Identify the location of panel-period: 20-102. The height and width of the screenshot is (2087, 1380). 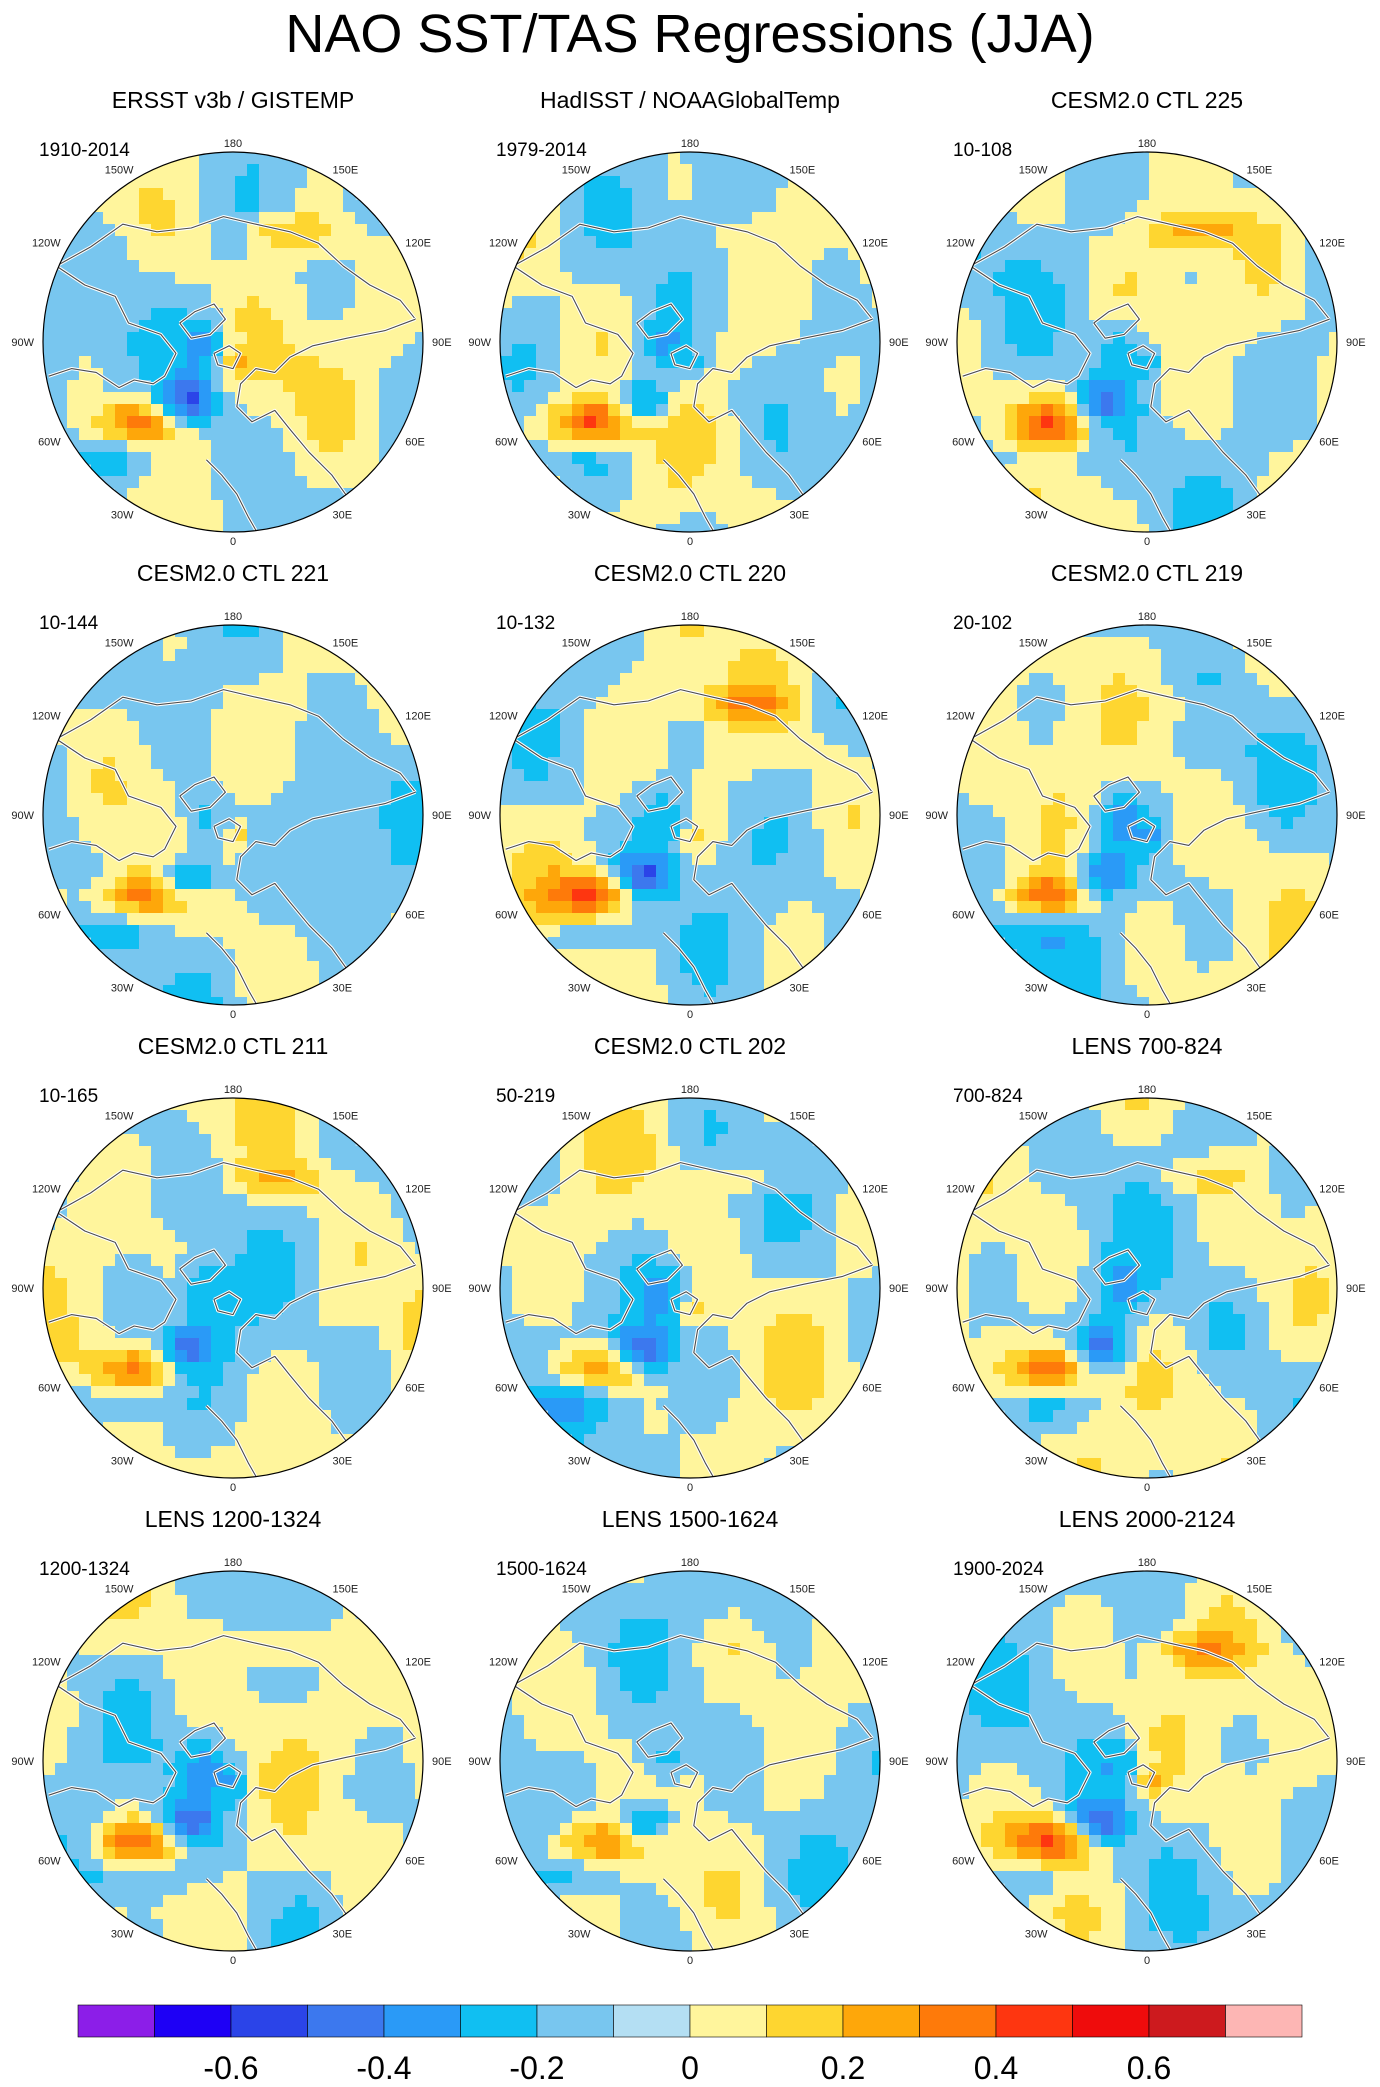
(982, 623).